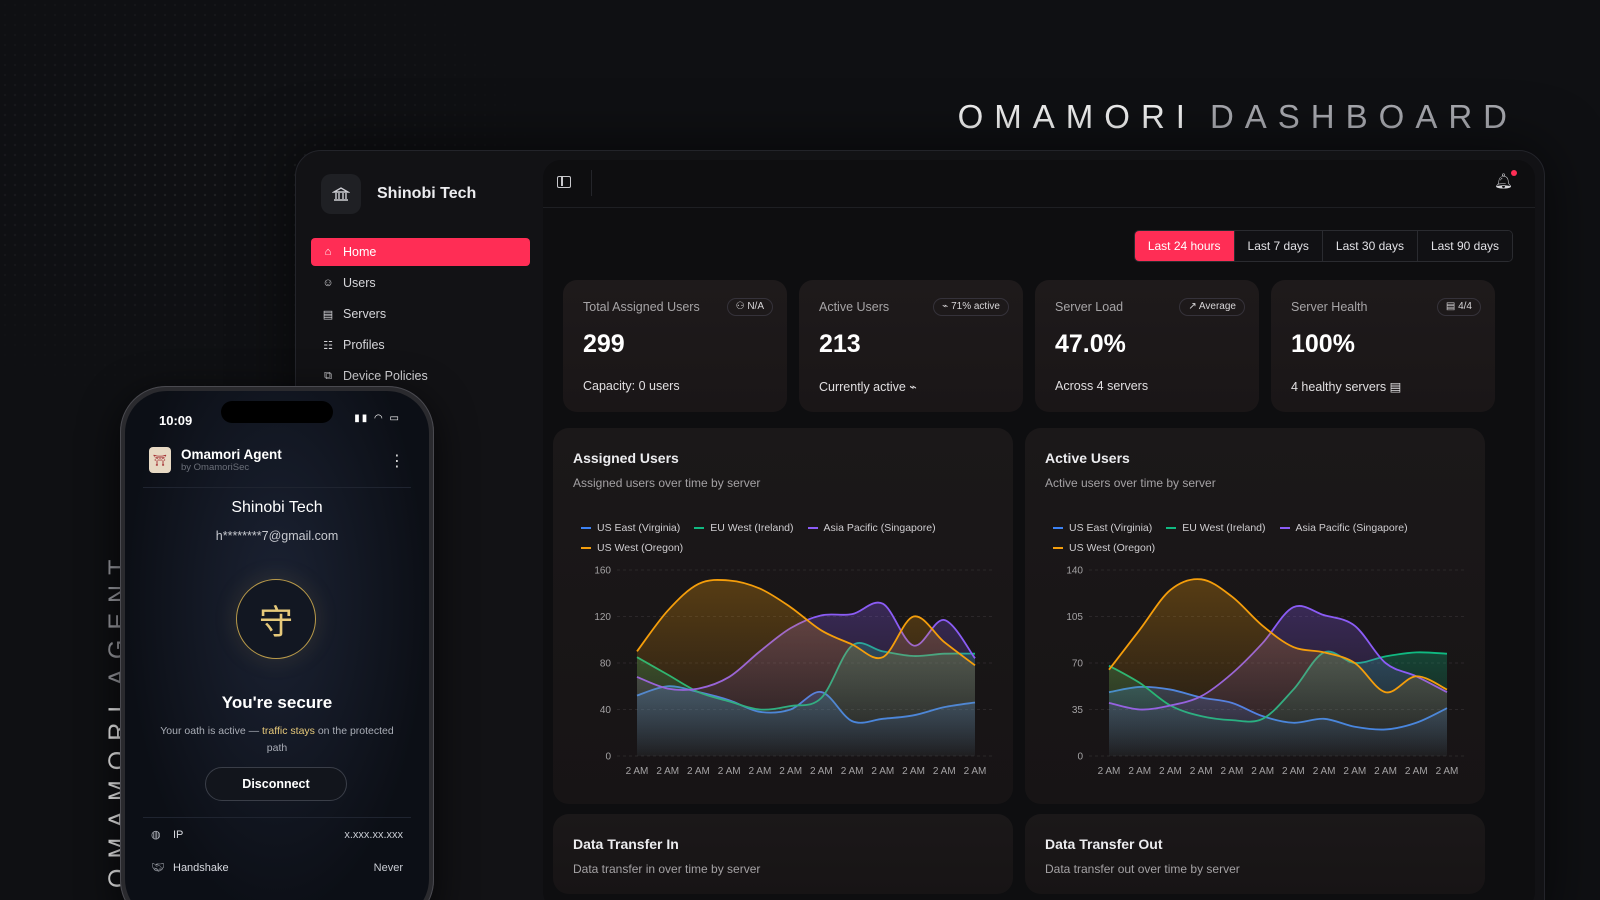  I want to click on dashboard-brand-title: OMAMORI DASHBOARD, so click(1238, 117).